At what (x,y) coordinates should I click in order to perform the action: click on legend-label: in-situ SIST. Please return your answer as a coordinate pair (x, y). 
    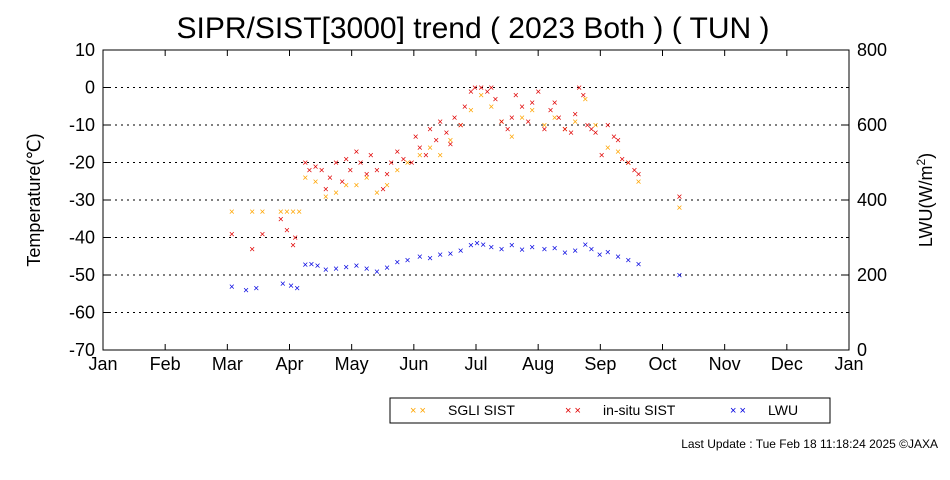
    Looking at the image, I should click on (639, 410).